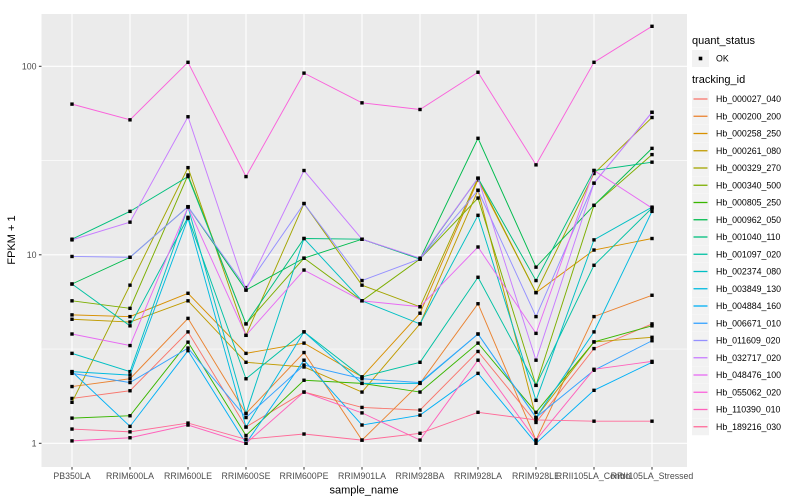 The height and width of the screenshot is (500, 800). What do you see at coordinates (363, 491) in the screenshot?
I see `x-axis-title: sample_name` at bounding box center [363, 491].